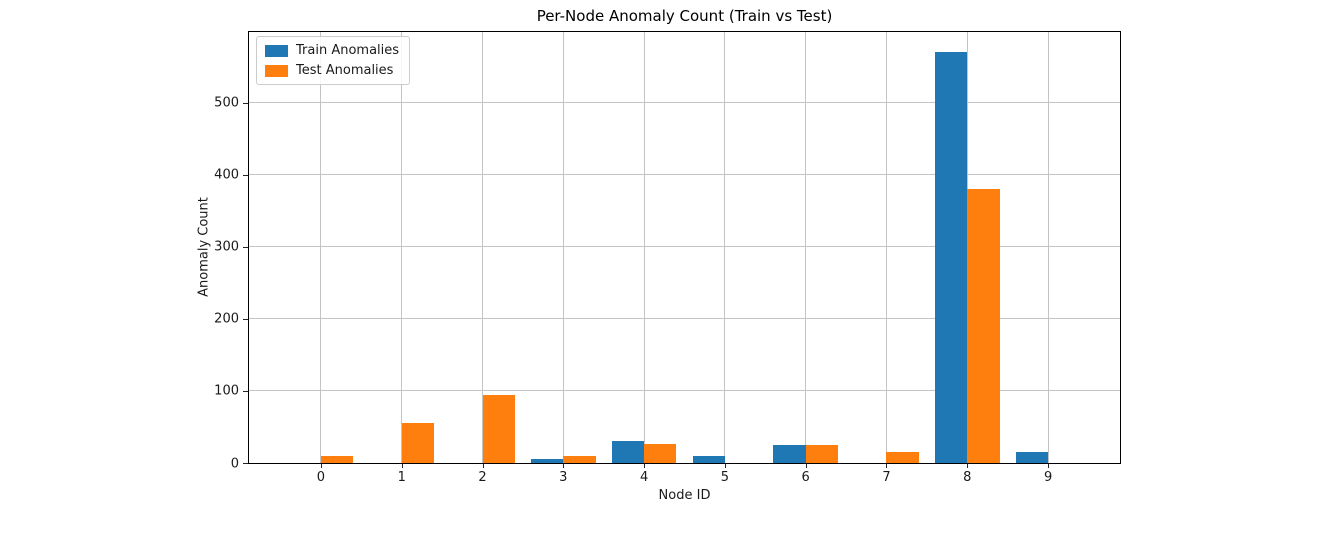 This screenshot has height=558, width=1334. I want to click on legend-item-test: Test Anomalies, so click(332, 70).